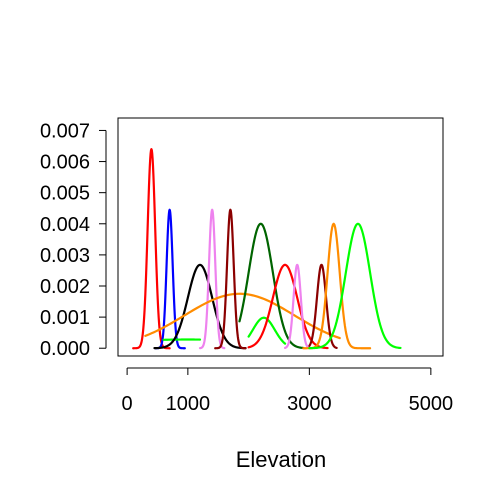 The image size is (504, 504). I want to click on x-tick-label: 1000, so click(188, 404).